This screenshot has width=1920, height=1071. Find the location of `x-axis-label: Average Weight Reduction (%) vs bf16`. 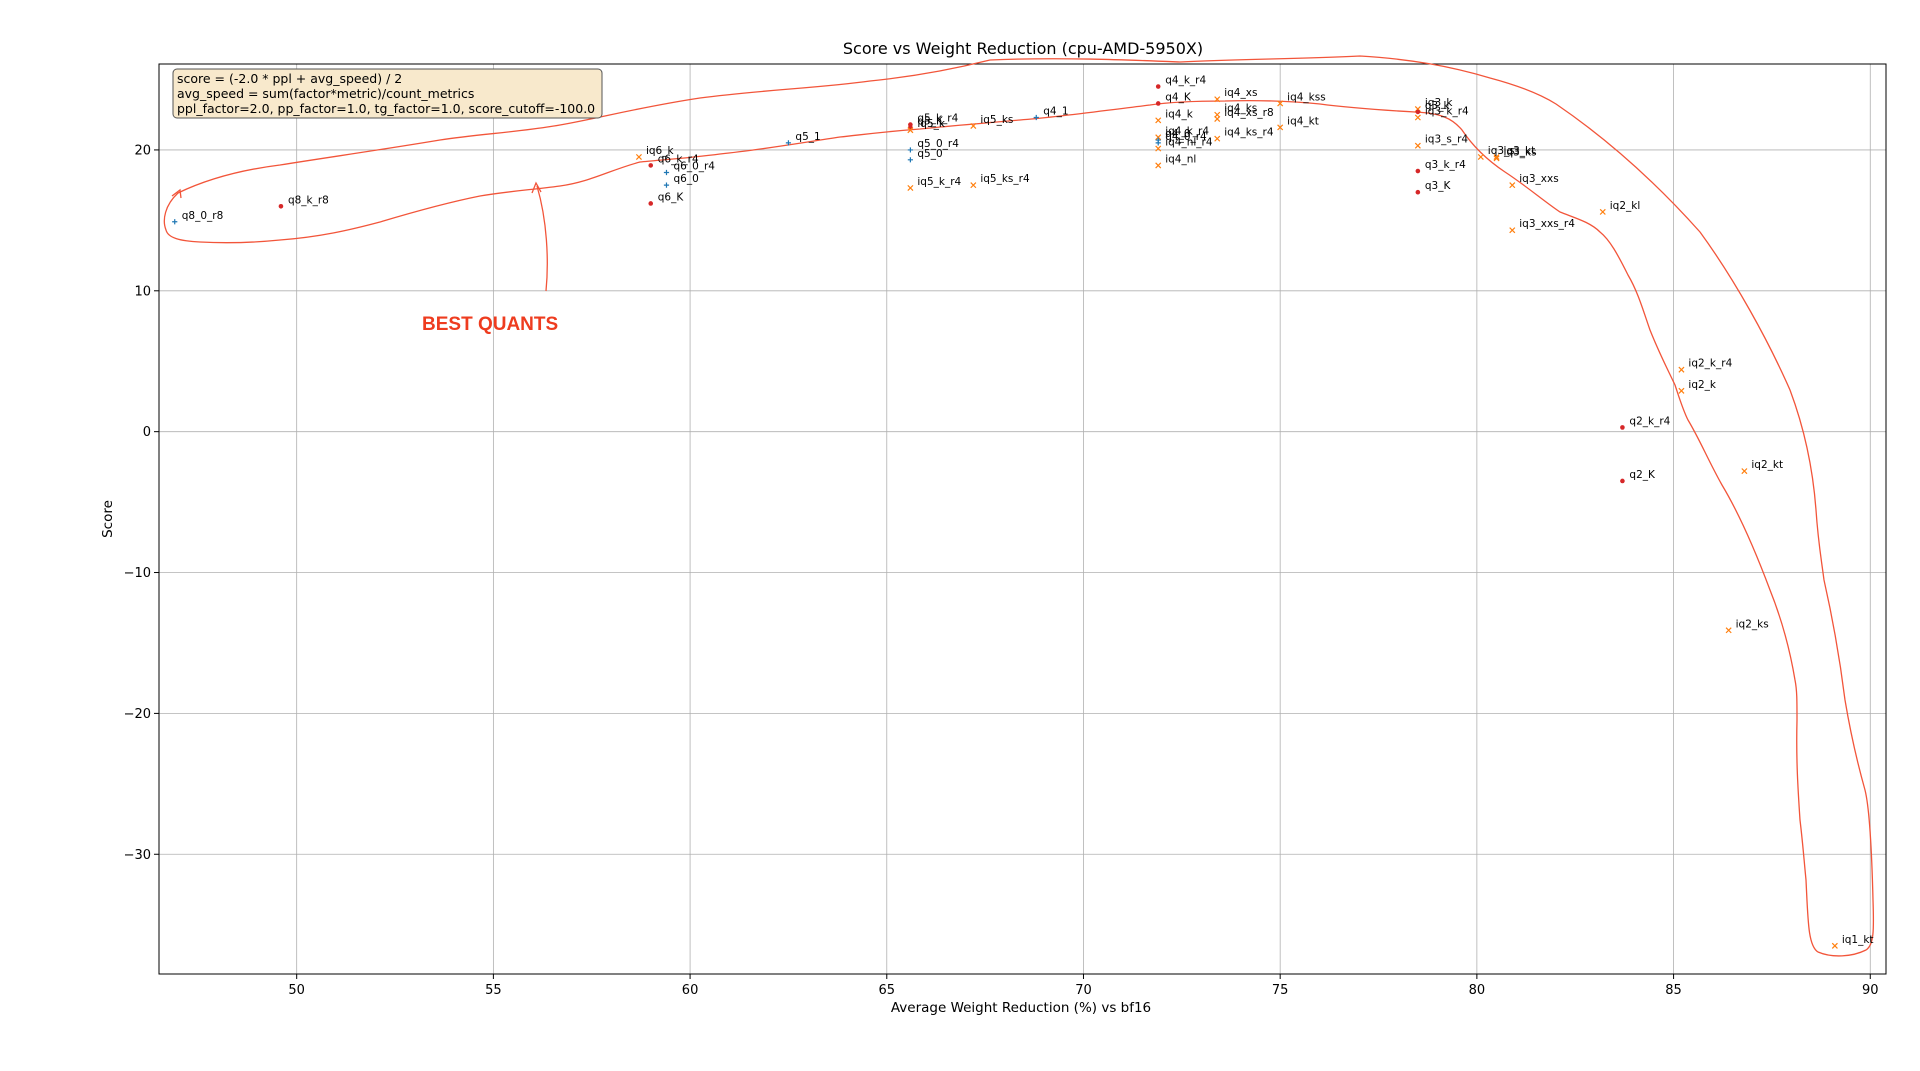

x-axis-label: Average Weight Reduction (%) vs bf16 is located at coordinates (1021, 1008).